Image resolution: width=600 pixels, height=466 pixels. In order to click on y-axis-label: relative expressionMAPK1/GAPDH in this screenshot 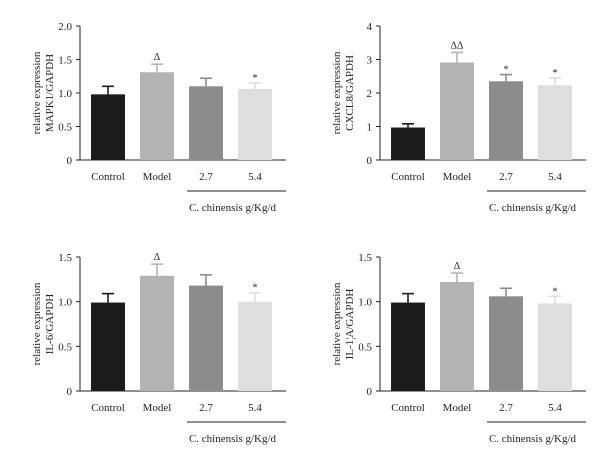, I will do `click(43, 92)`.